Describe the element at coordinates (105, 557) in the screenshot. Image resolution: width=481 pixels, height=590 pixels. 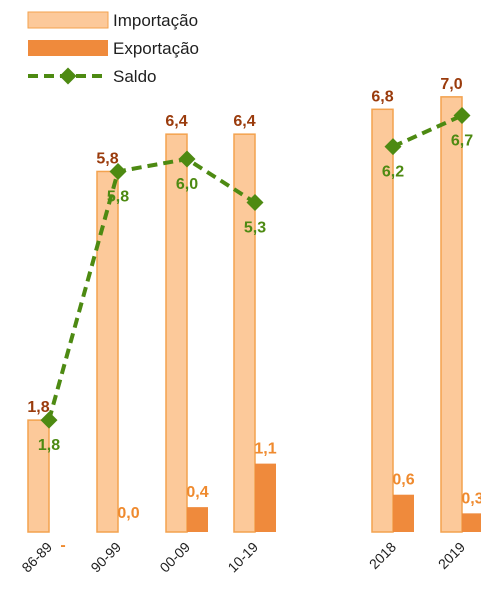
I see `x-tick-label: 90-99` at that location.